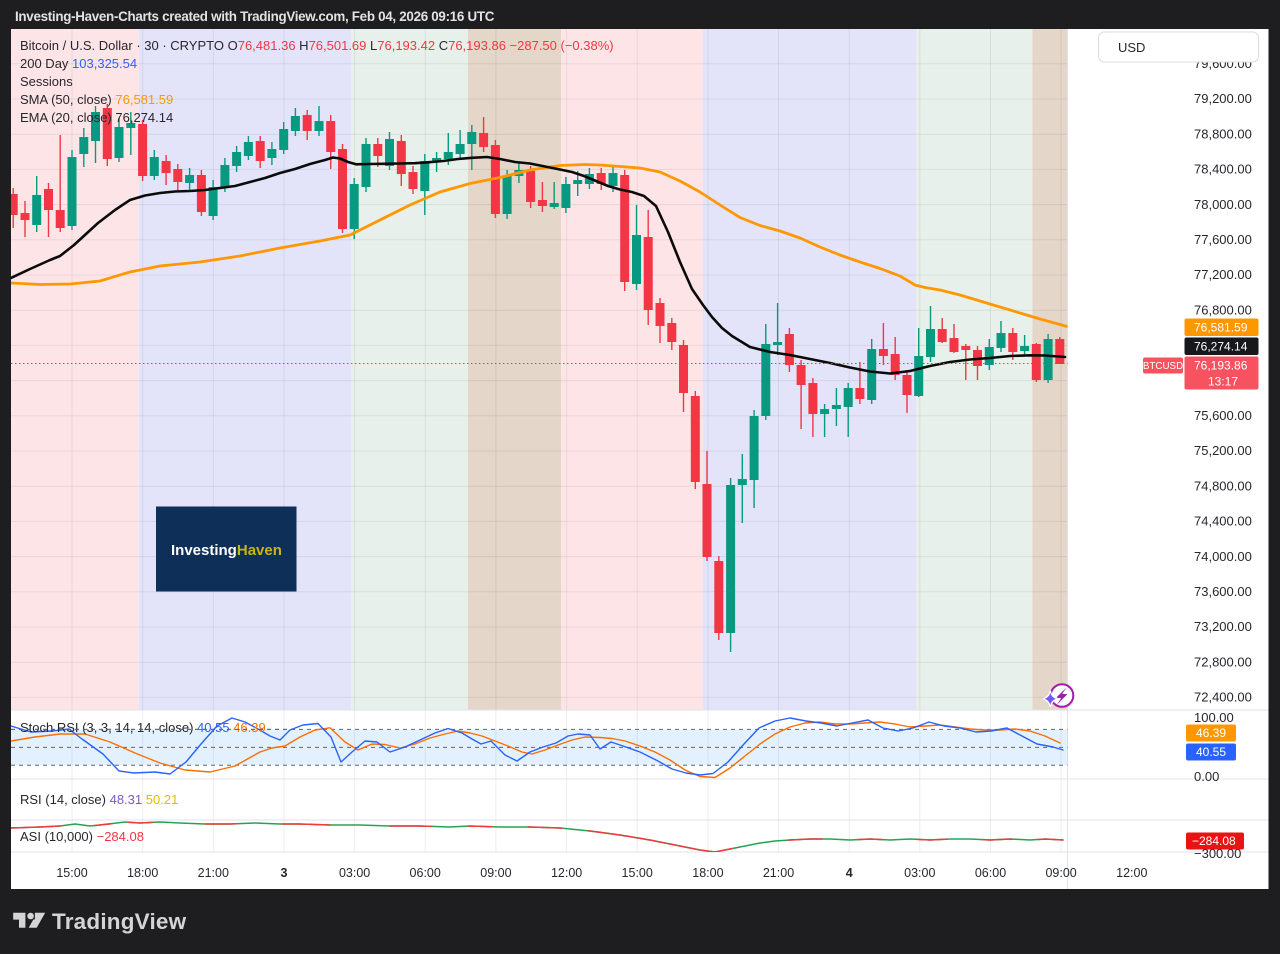 The width and height of the screenshot is (1280, 954). What do you see at coordinates (1214, 717) in the screenshot?
I see `svg-text: 100.00` at bounding box center [1214, 717].